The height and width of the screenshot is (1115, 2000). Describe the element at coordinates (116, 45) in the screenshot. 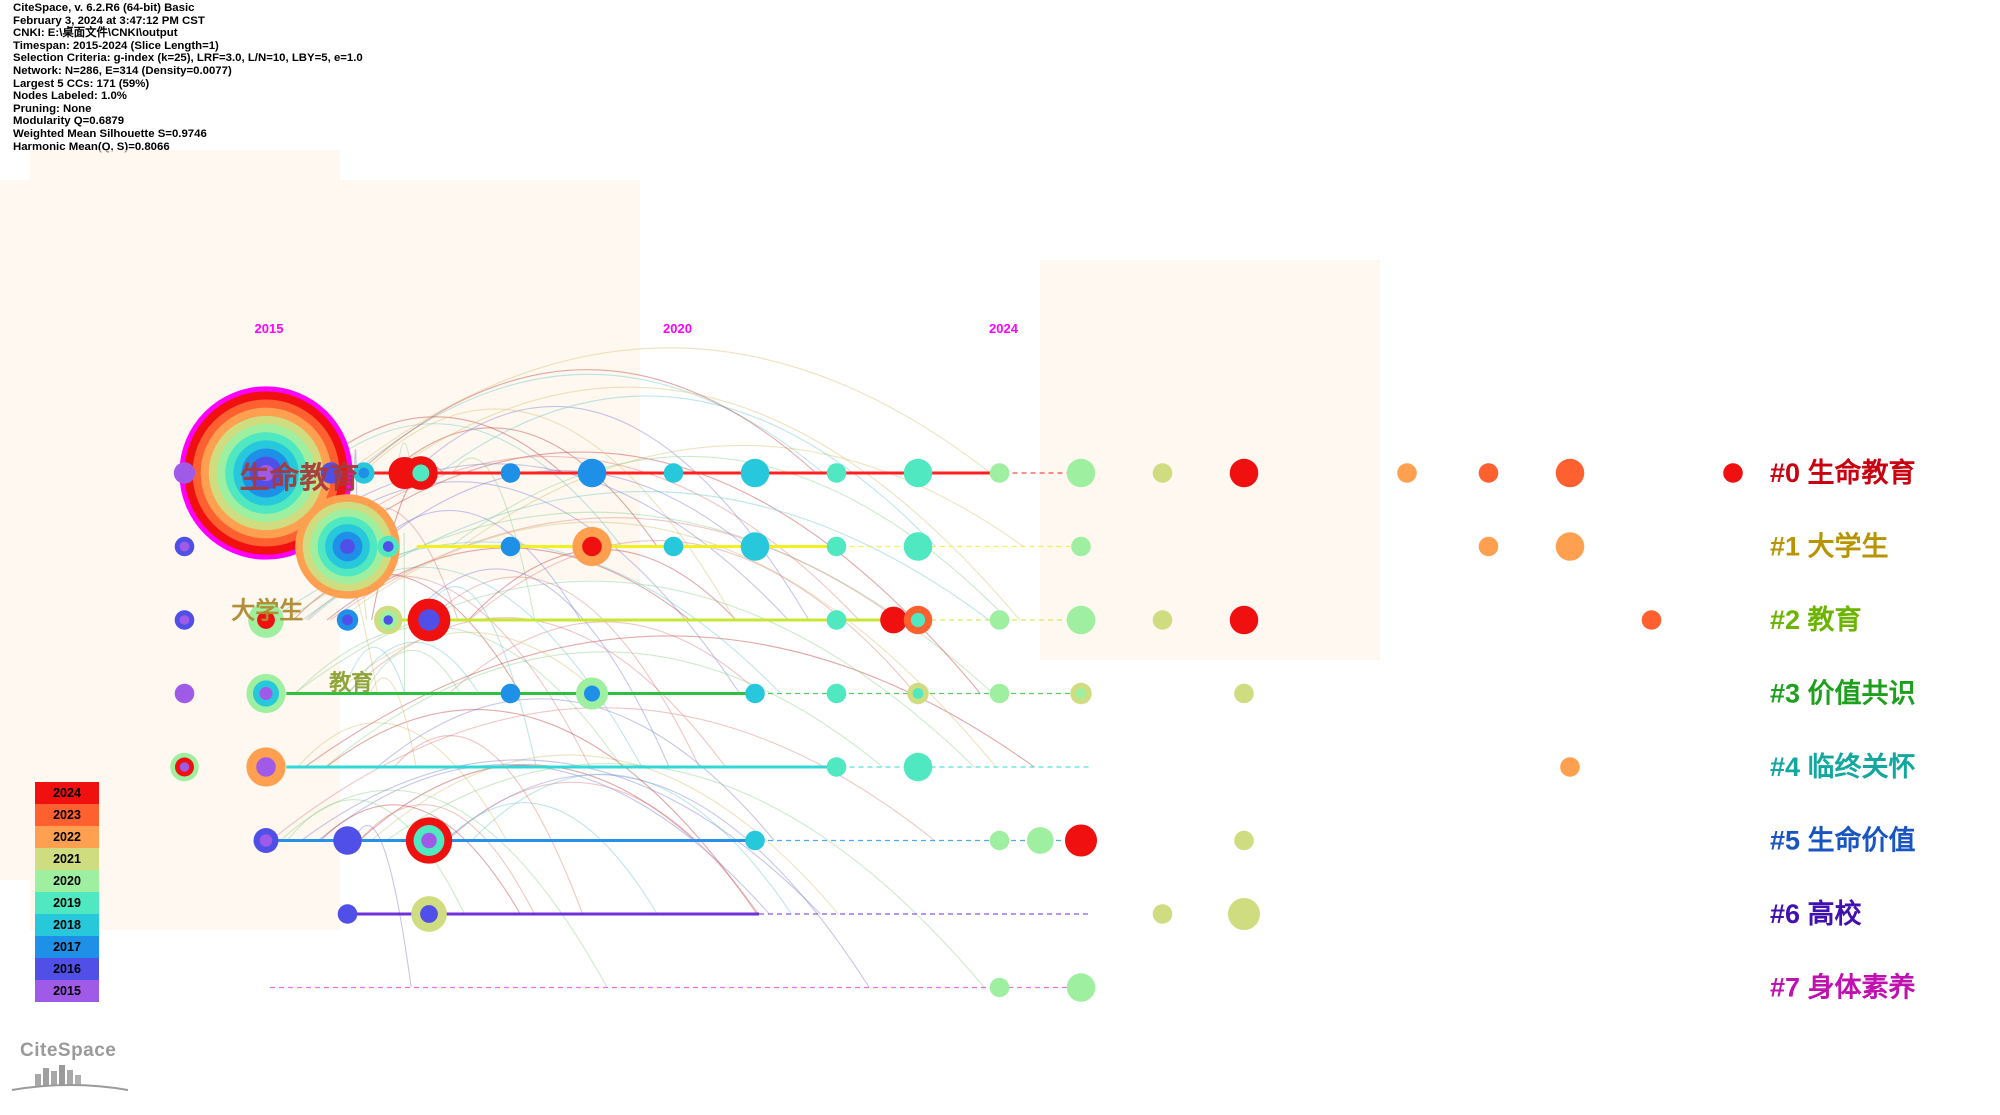

I see `info-line: Timespan: 2015-2024 (Slice Length=1)` at that location.